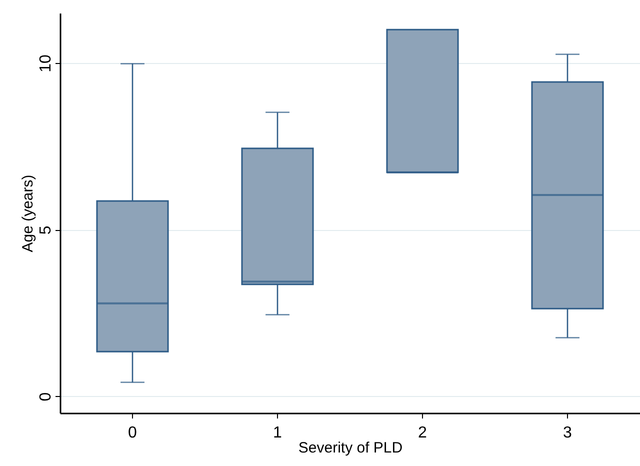 The image size is (640, 466). Describe the element at coordinates (350, 448) in the screenshot. I see `x-axis-title: Severity of PLD` at that location.